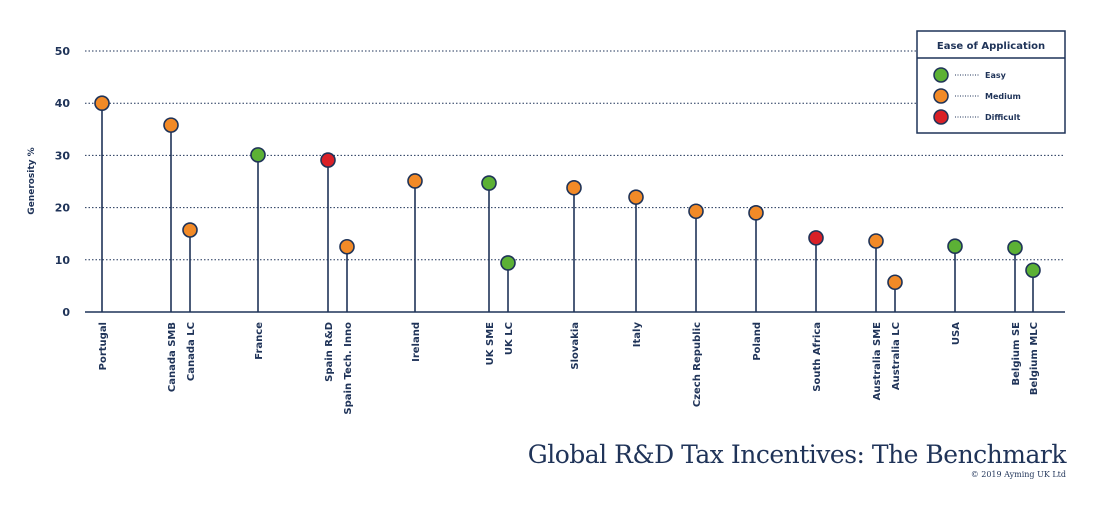  I want to click on y-tick-label: 20, so click(63, 208).